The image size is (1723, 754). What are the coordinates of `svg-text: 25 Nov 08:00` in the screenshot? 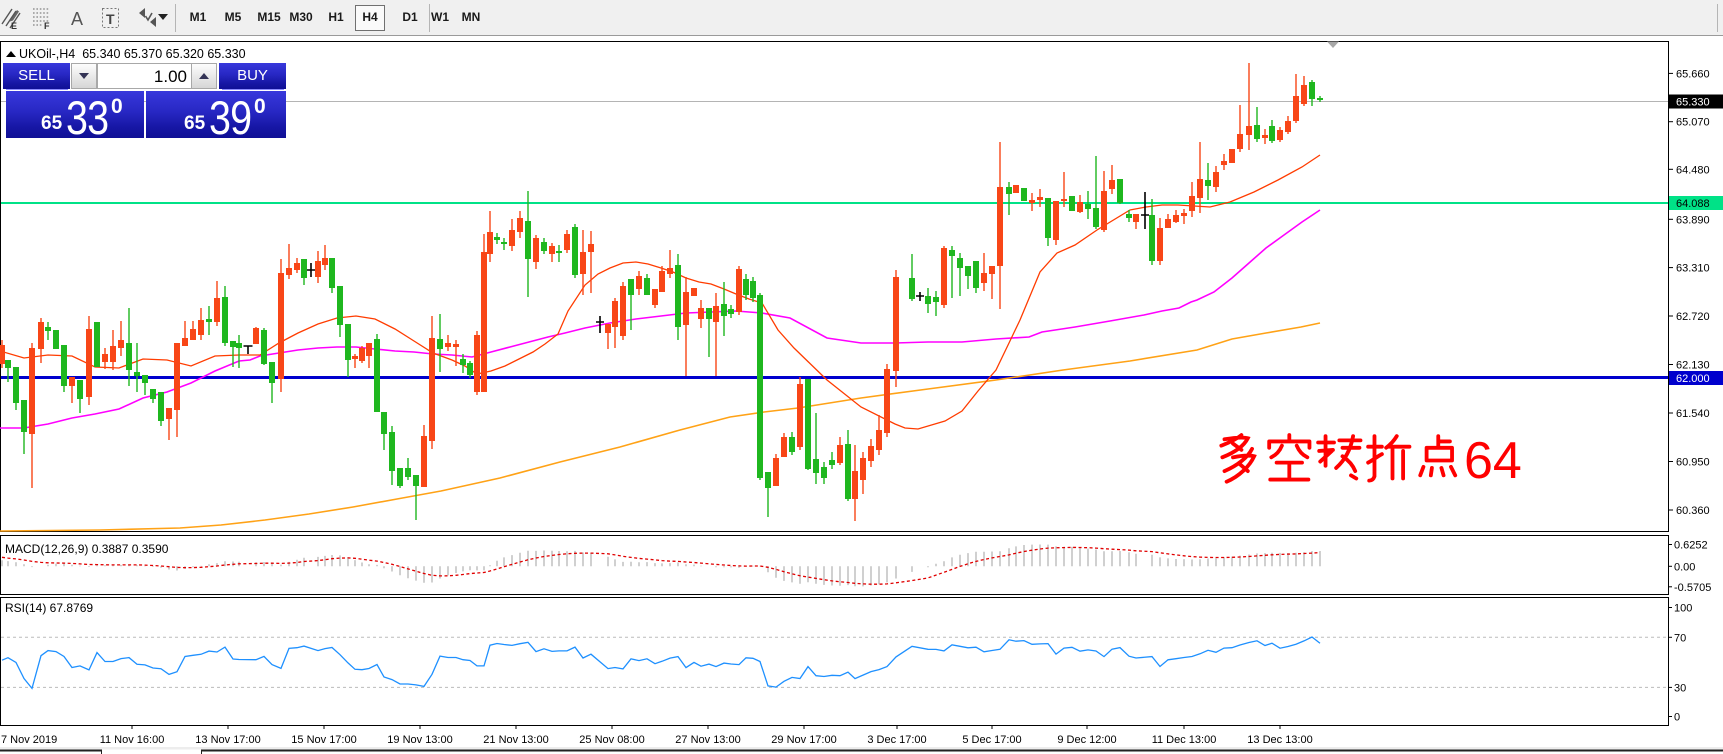 It's located at (611, 740).